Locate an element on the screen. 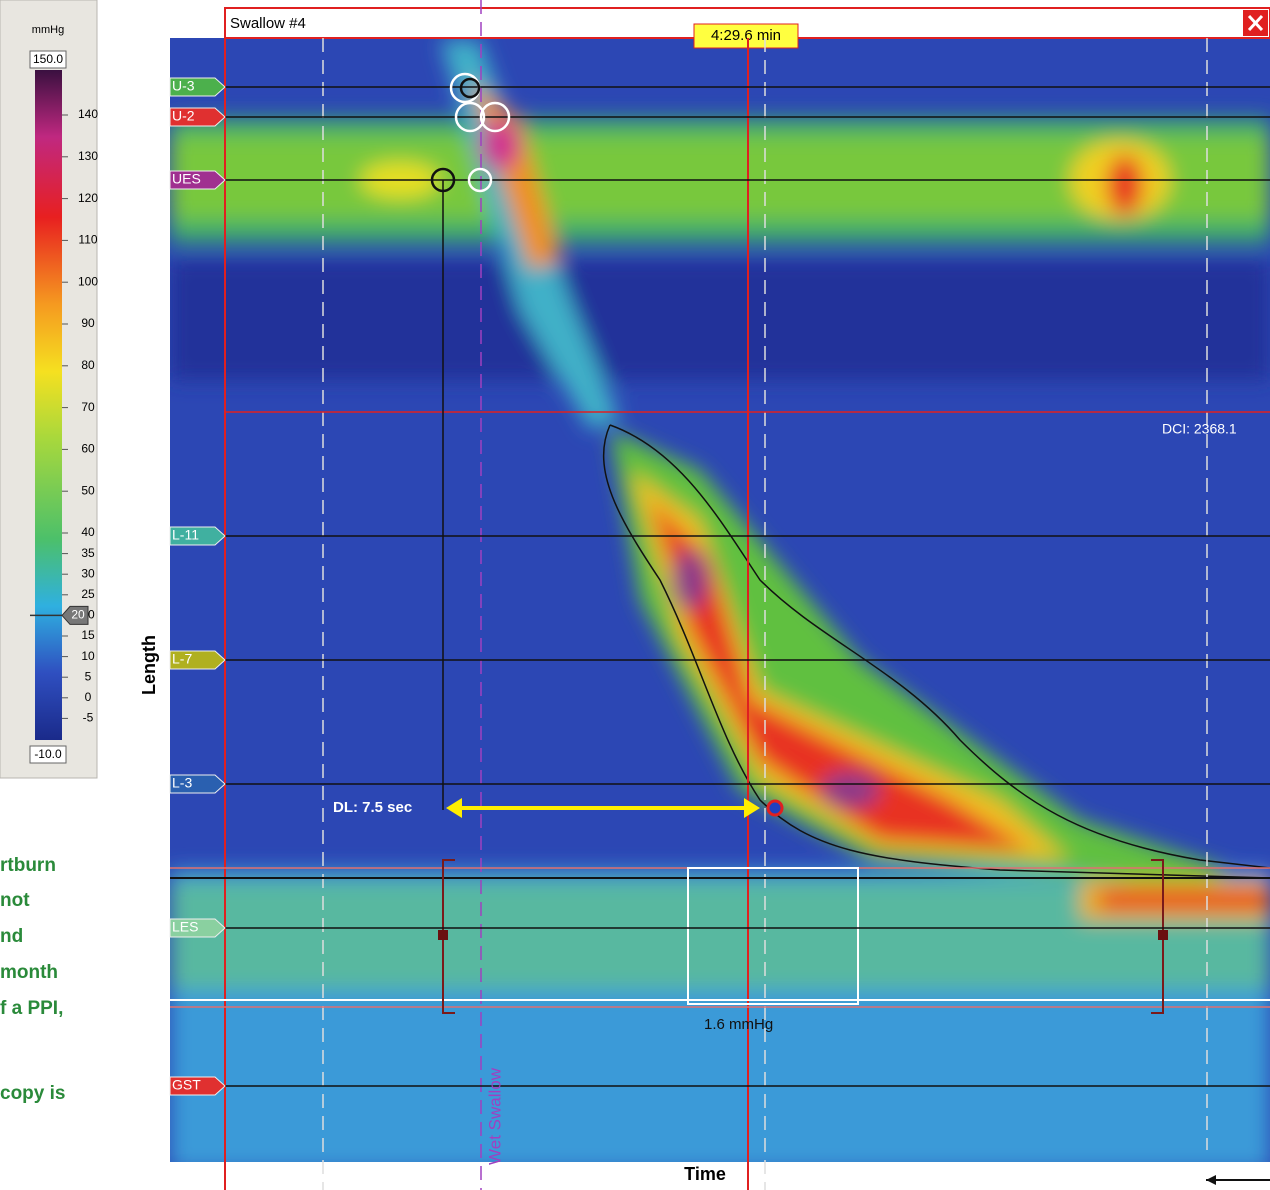 This screenshot has width=1270, height=1190. close-icon is located at coordinates (1255, 23).